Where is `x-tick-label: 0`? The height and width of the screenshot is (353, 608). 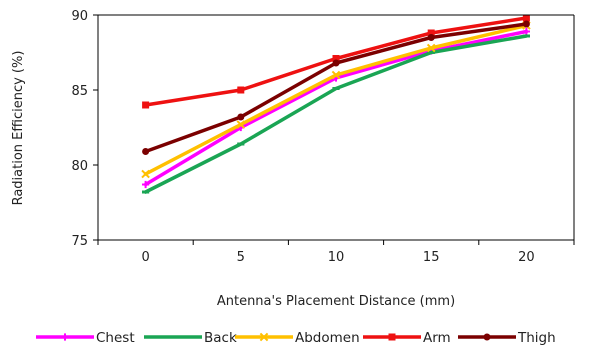 x-tick-label: 0 is located at coordinates (145, 257).